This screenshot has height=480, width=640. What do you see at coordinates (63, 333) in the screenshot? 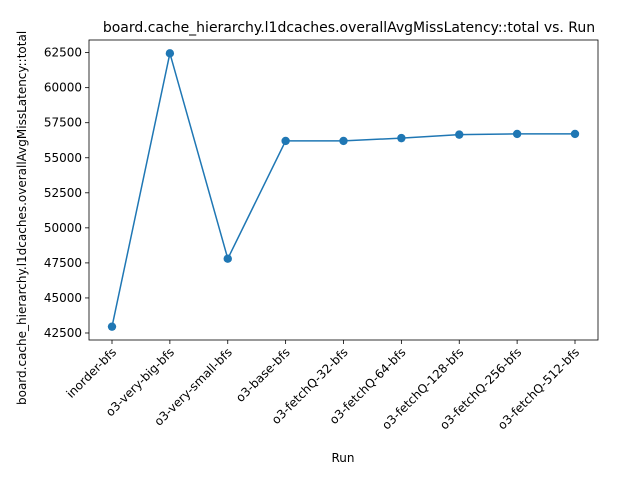
I see `y-tick-label: 42500` at bounding box center [63, 333].